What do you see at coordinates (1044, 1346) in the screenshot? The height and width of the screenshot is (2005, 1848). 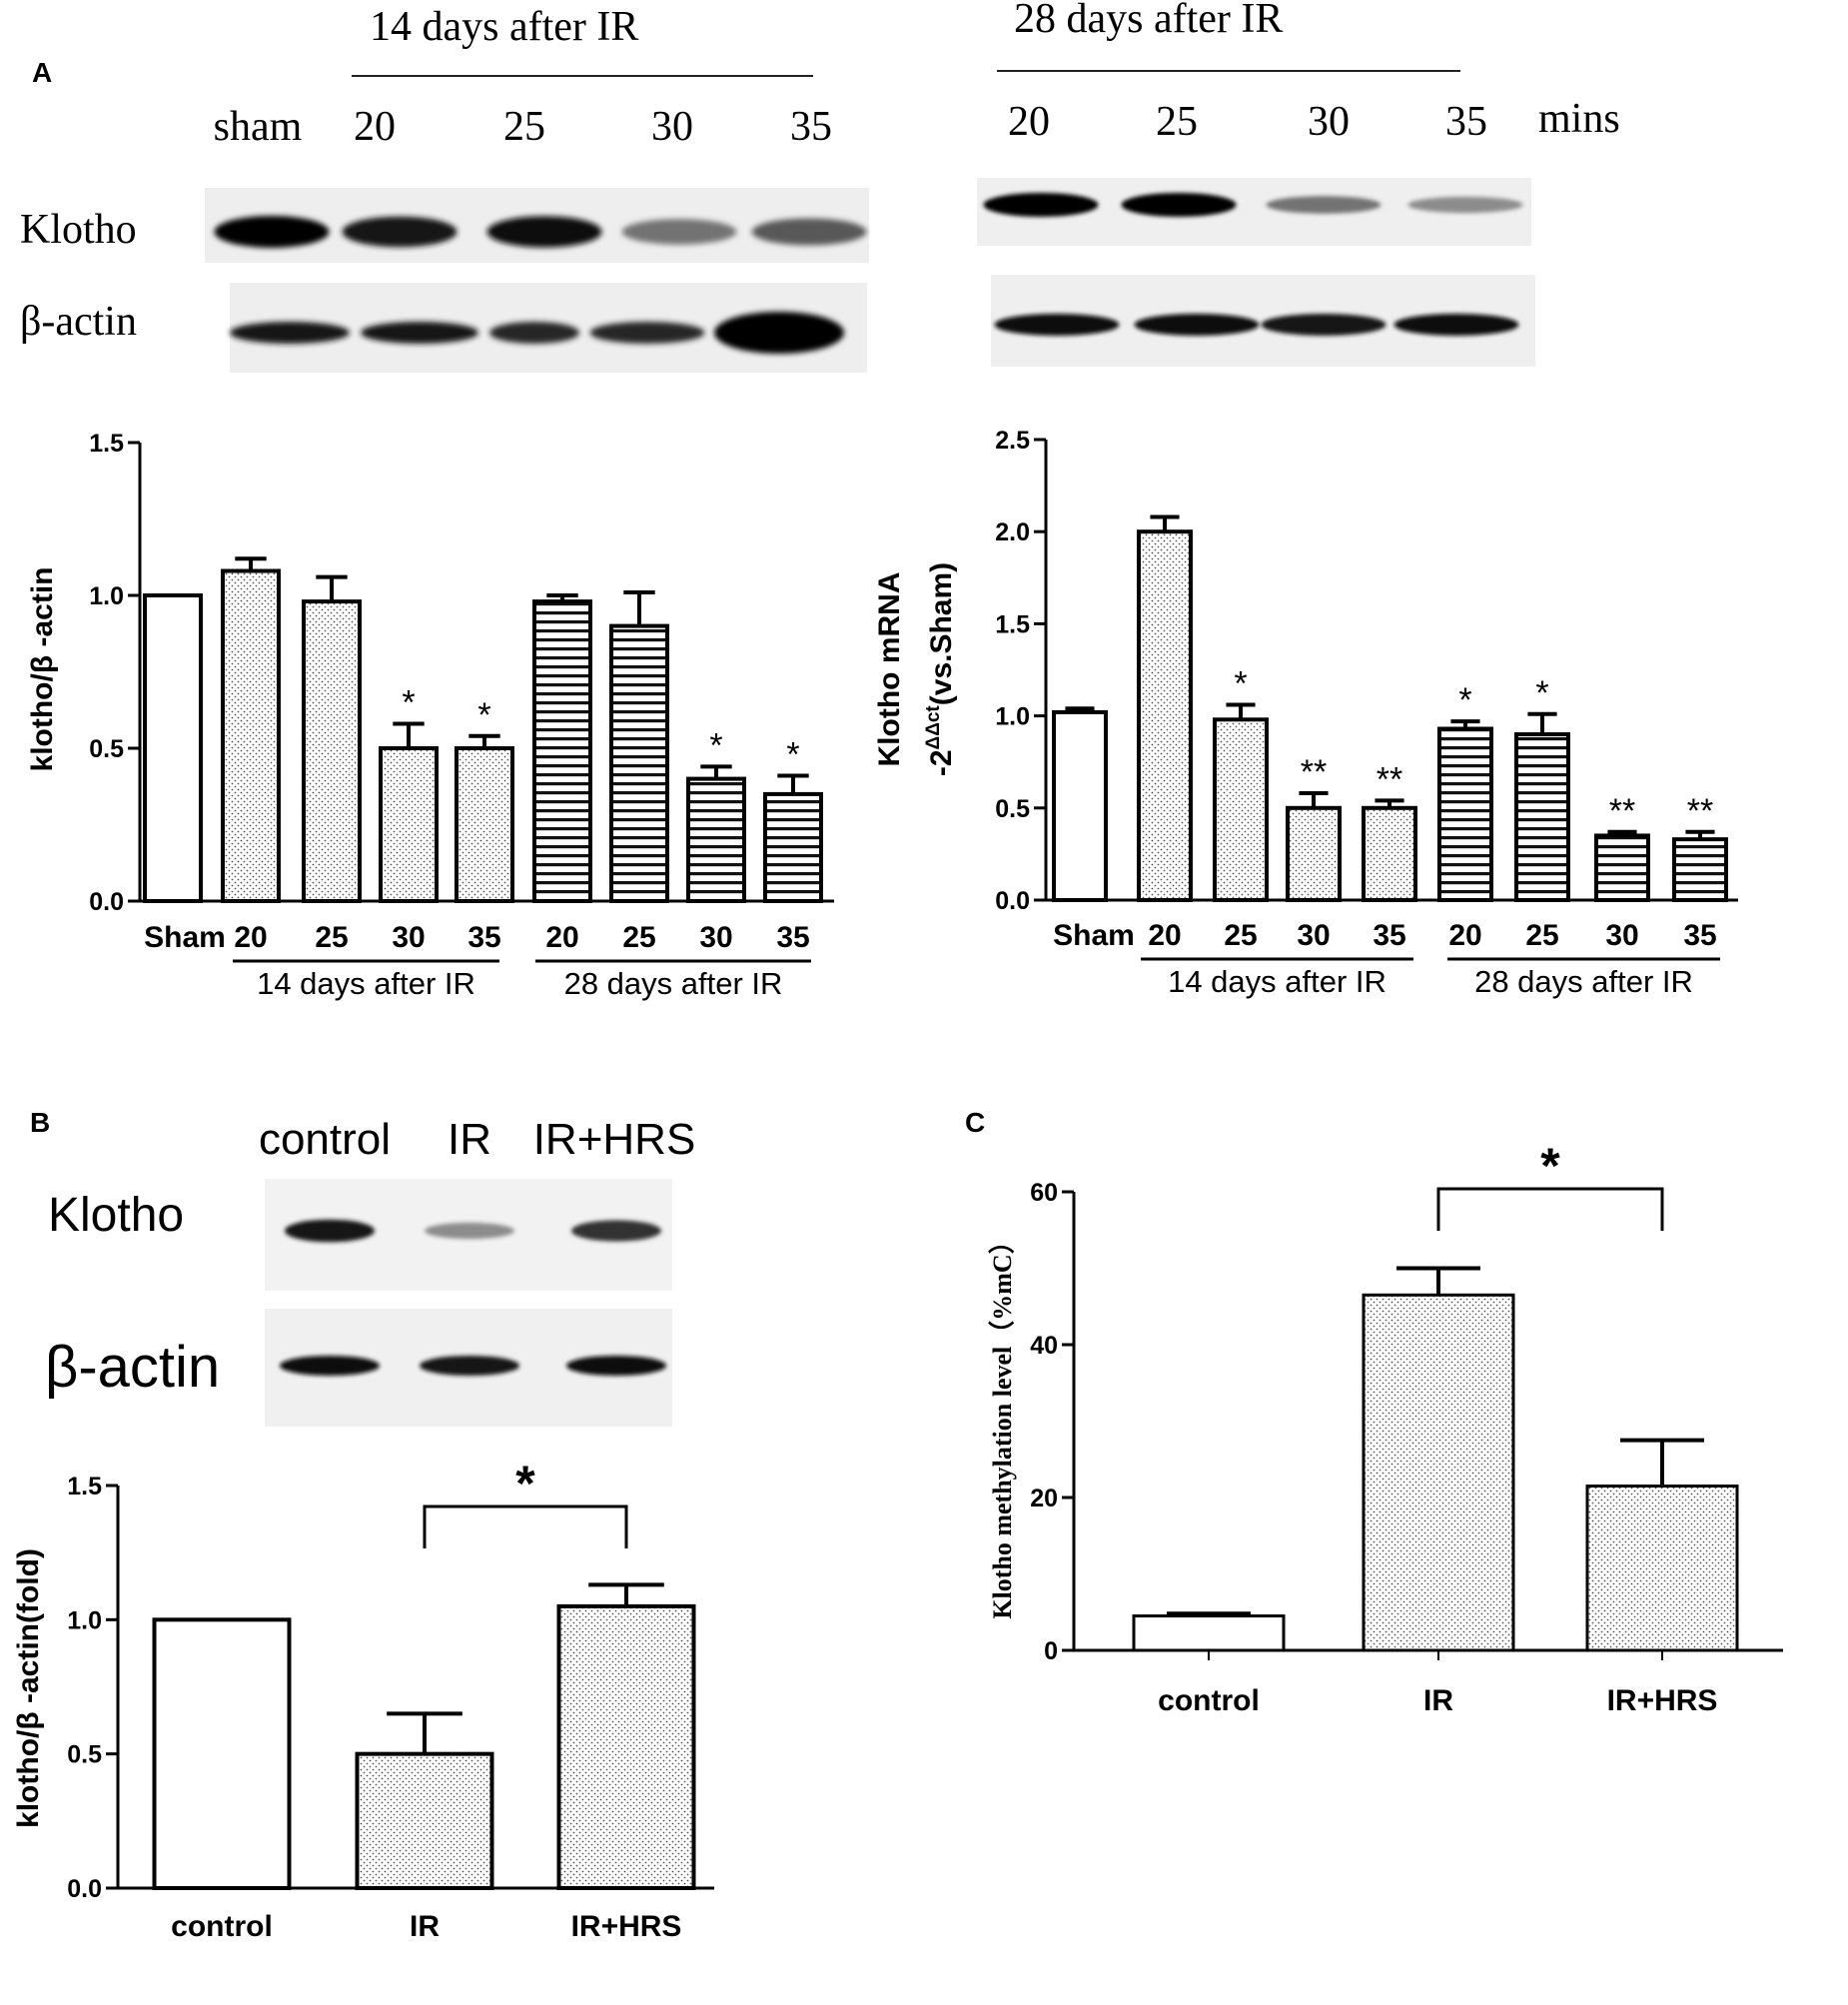 I see `y-tick-label: 40` at bounding box center [1044, 1346].